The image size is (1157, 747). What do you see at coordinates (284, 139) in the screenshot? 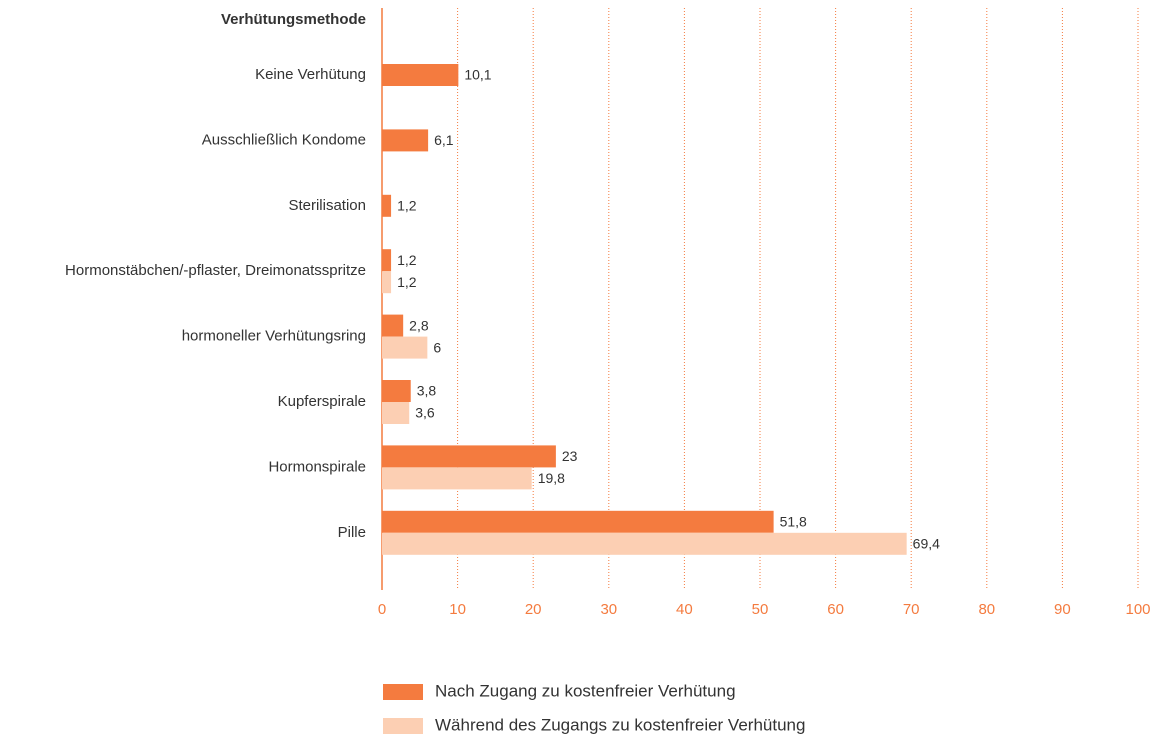
I see `category-label: Ausschließlich Kondome` at bounding box center [284, 139].